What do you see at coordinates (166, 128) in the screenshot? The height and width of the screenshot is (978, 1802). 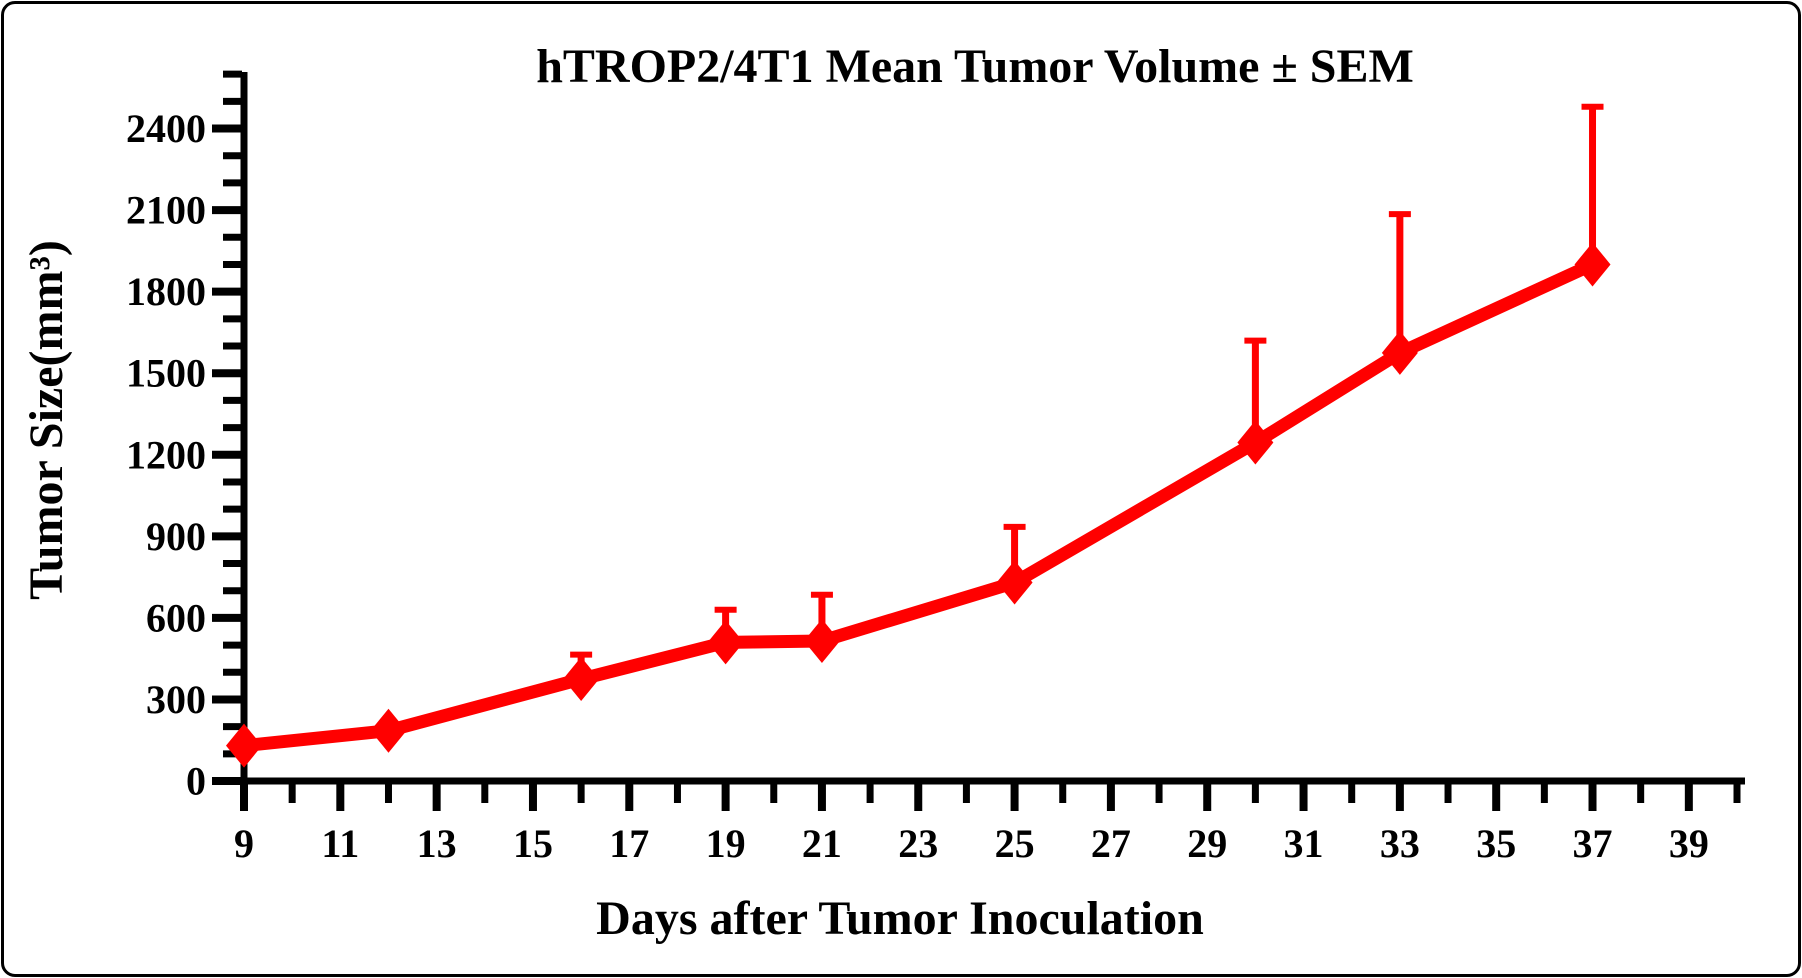 I see `y-tick-label: 2400` at bounding box center [166, 128].